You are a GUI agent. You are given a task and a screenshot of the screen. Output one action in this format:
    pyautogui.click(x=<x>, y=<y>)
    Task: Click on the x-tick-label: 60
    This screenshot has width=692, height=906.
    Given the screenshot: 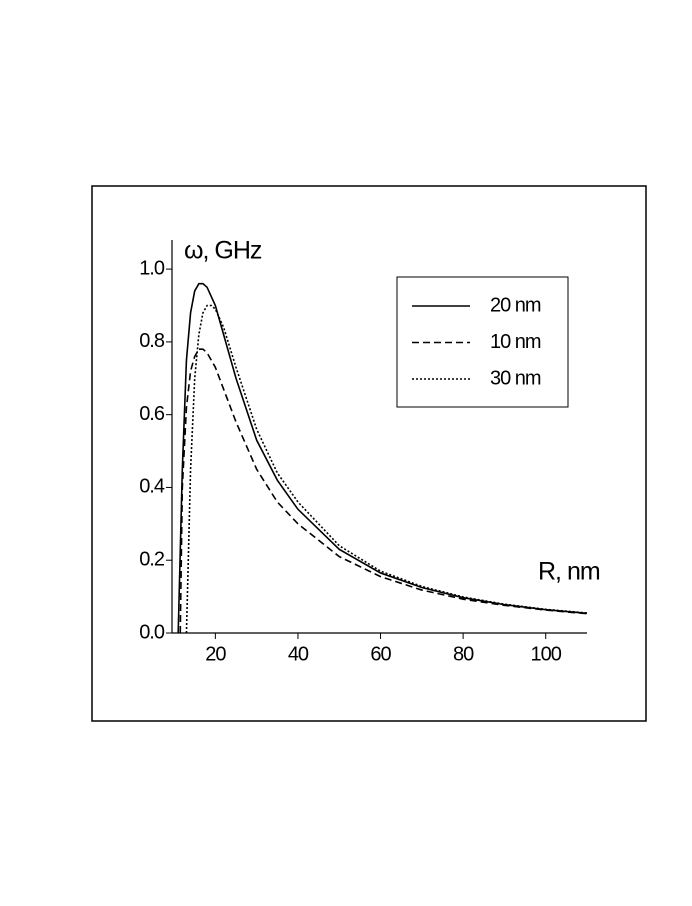 What is the action you would take?
    pyautogui.click(x=380, y=654)
    